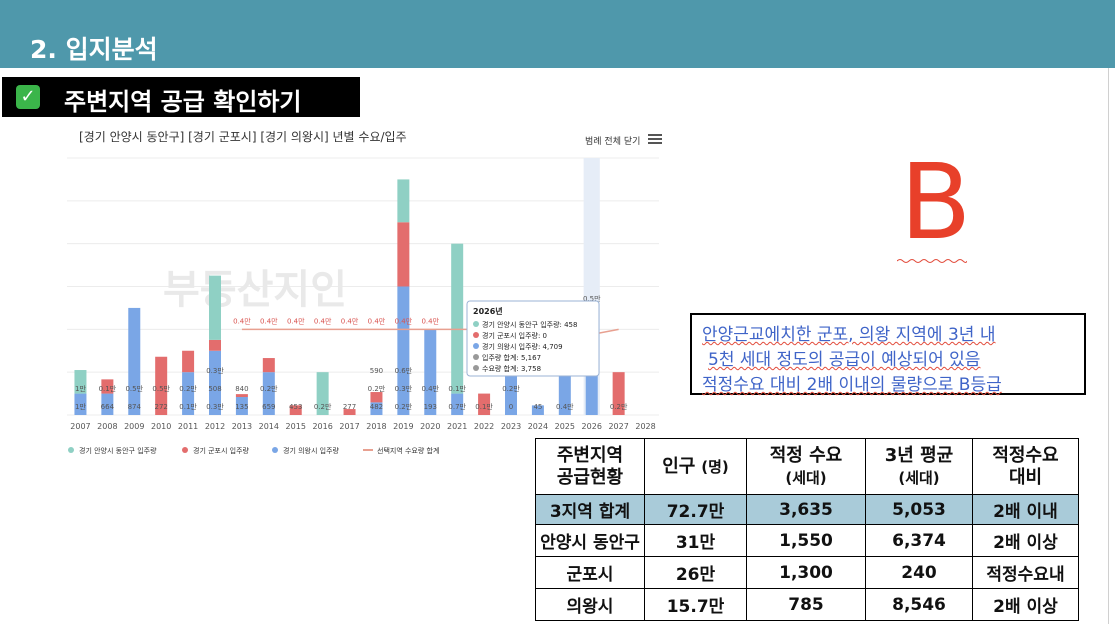  What do you see at coordinates (80, 426) in the screenshot?
I see `x-tick-label: 2007` at bounding box center [80, 426].